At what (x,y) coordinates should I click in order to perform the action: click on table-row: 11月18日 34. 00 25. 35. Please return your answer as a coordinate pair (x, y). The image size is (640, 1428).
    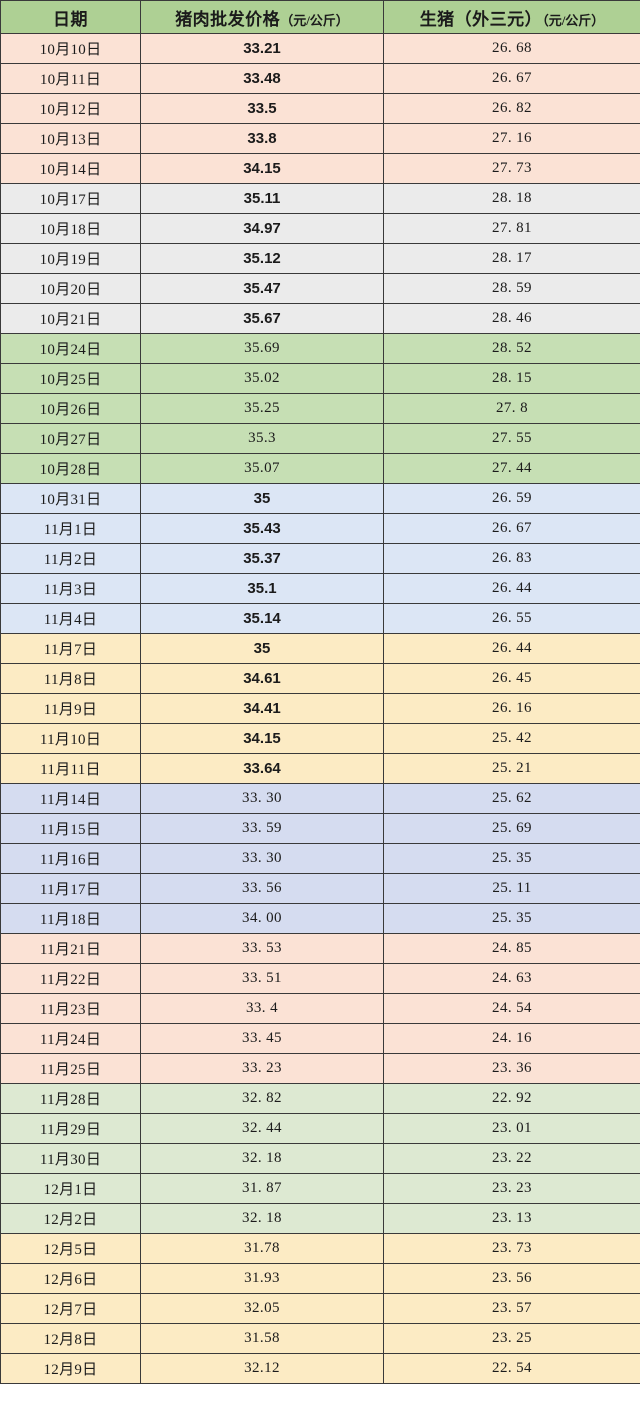
    Looking at the image, I should click on (320, 918).